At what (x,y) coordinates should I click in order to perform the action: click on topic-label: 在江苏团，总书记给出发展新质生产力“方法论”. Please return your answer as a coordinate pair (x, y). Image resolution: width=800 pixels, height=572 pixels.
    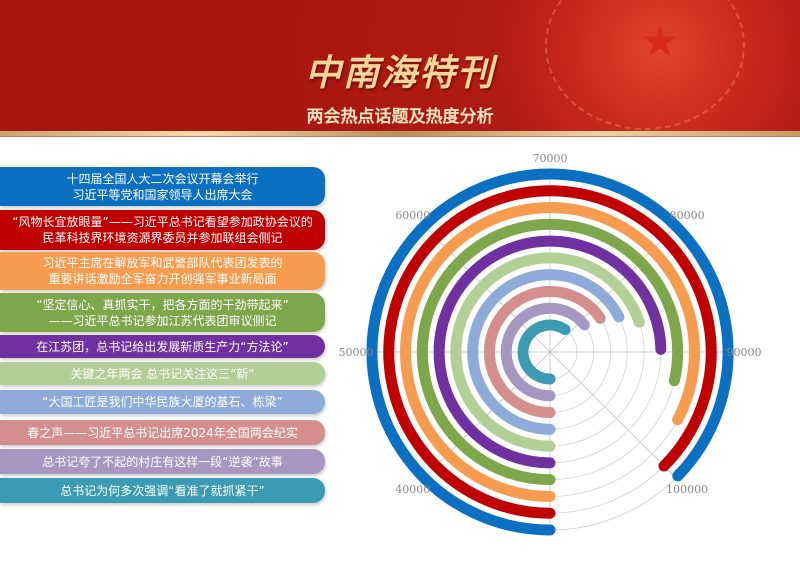
    Looking at the image, I should click on (162, 346).